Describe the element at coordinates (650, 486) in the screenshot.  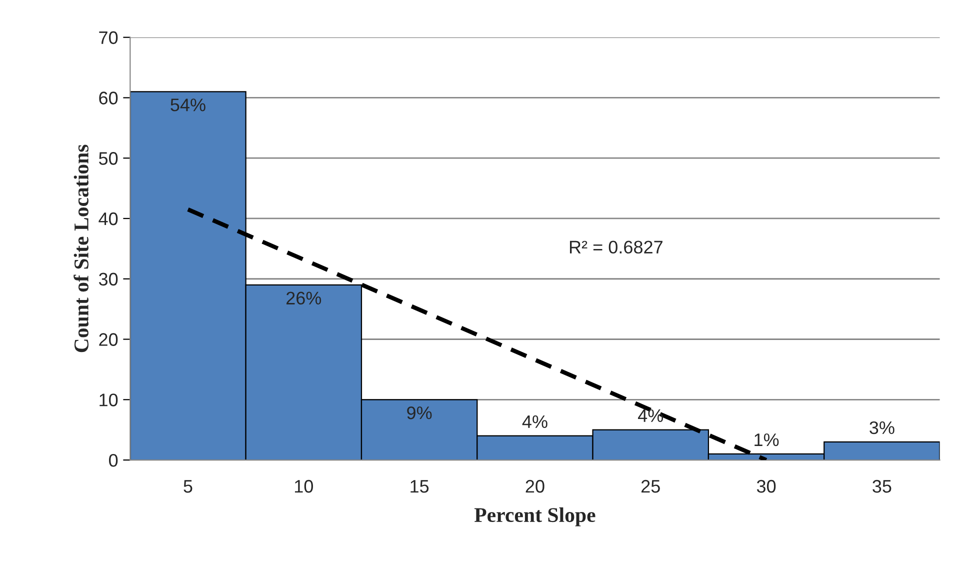
I see `x-tick-label: 25` at that location.